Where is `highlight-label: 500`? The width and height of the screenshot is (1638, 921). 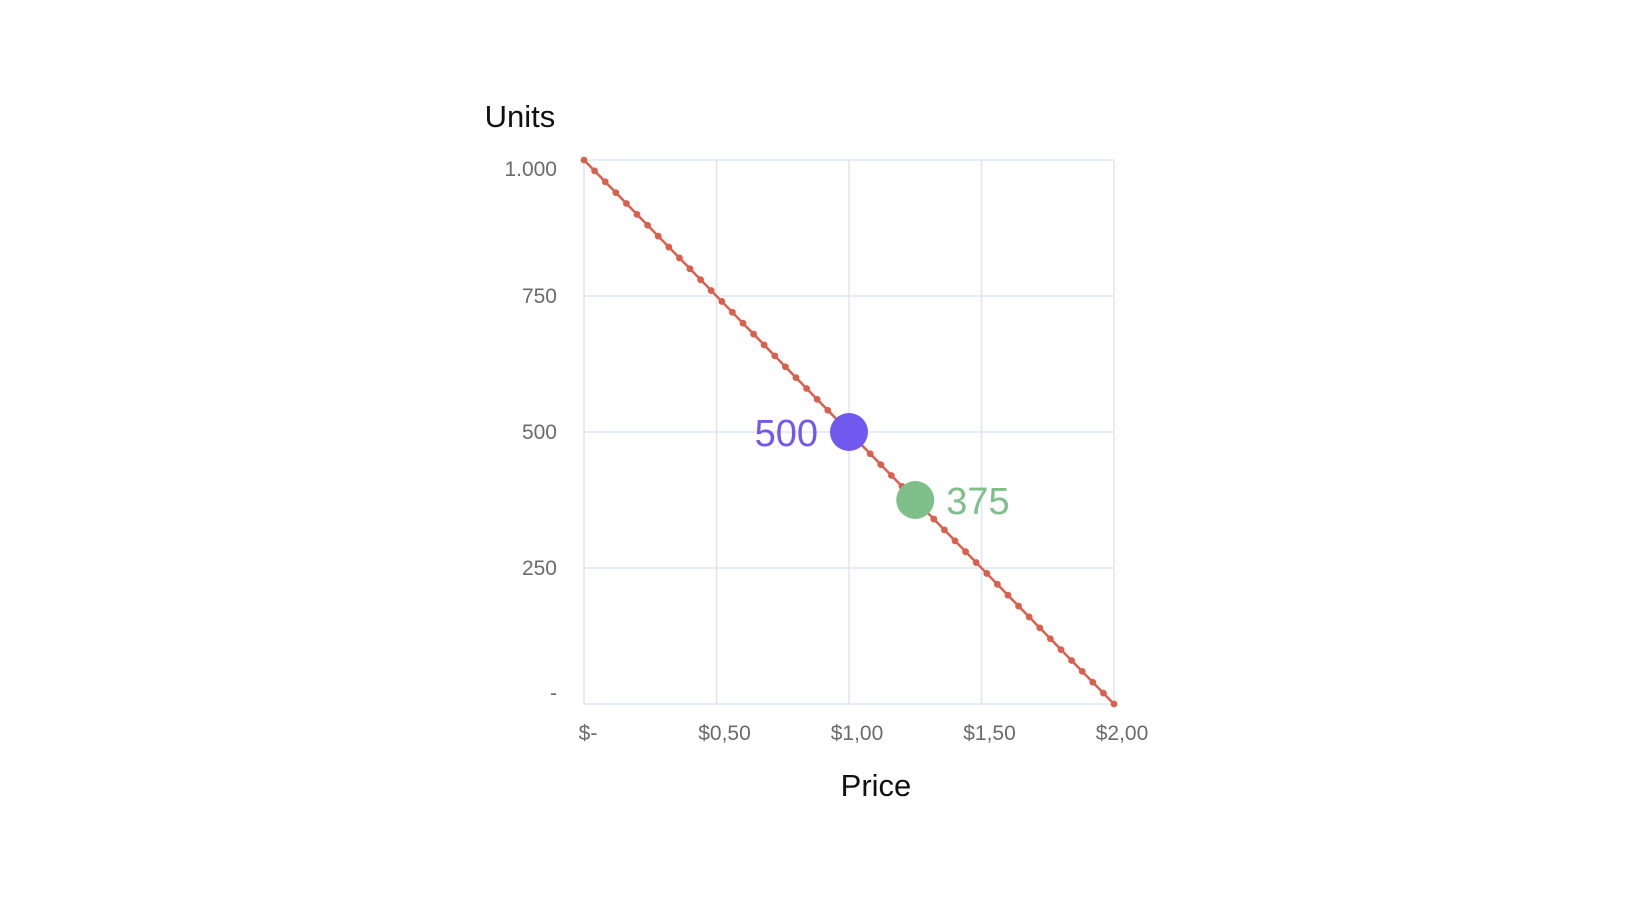
highlight-label: 500 is located at coordinates (786, 434).